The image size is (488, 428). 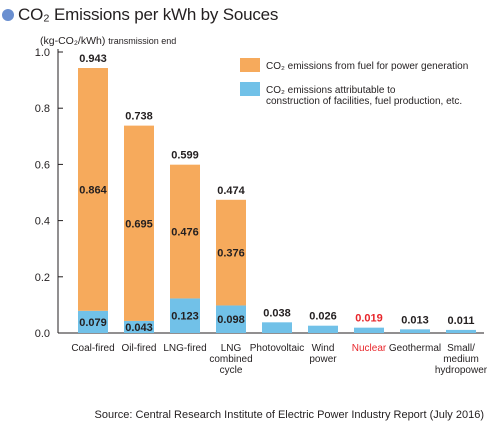 I want to click on chart-title-row: CO₂ Emissions per kWh by Souces, so click(x=140, y=15).